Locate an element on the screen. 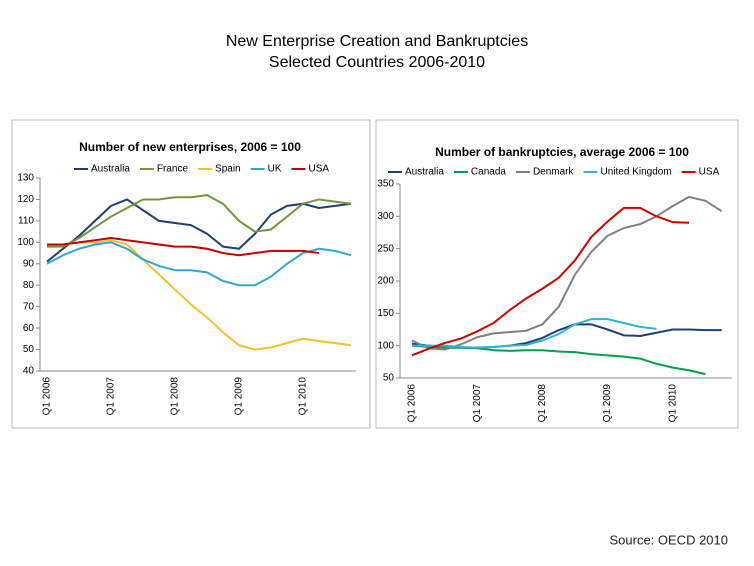 This screenshot has height=566, width=754. legend-label: Canada is located at coordinates (488, 172).